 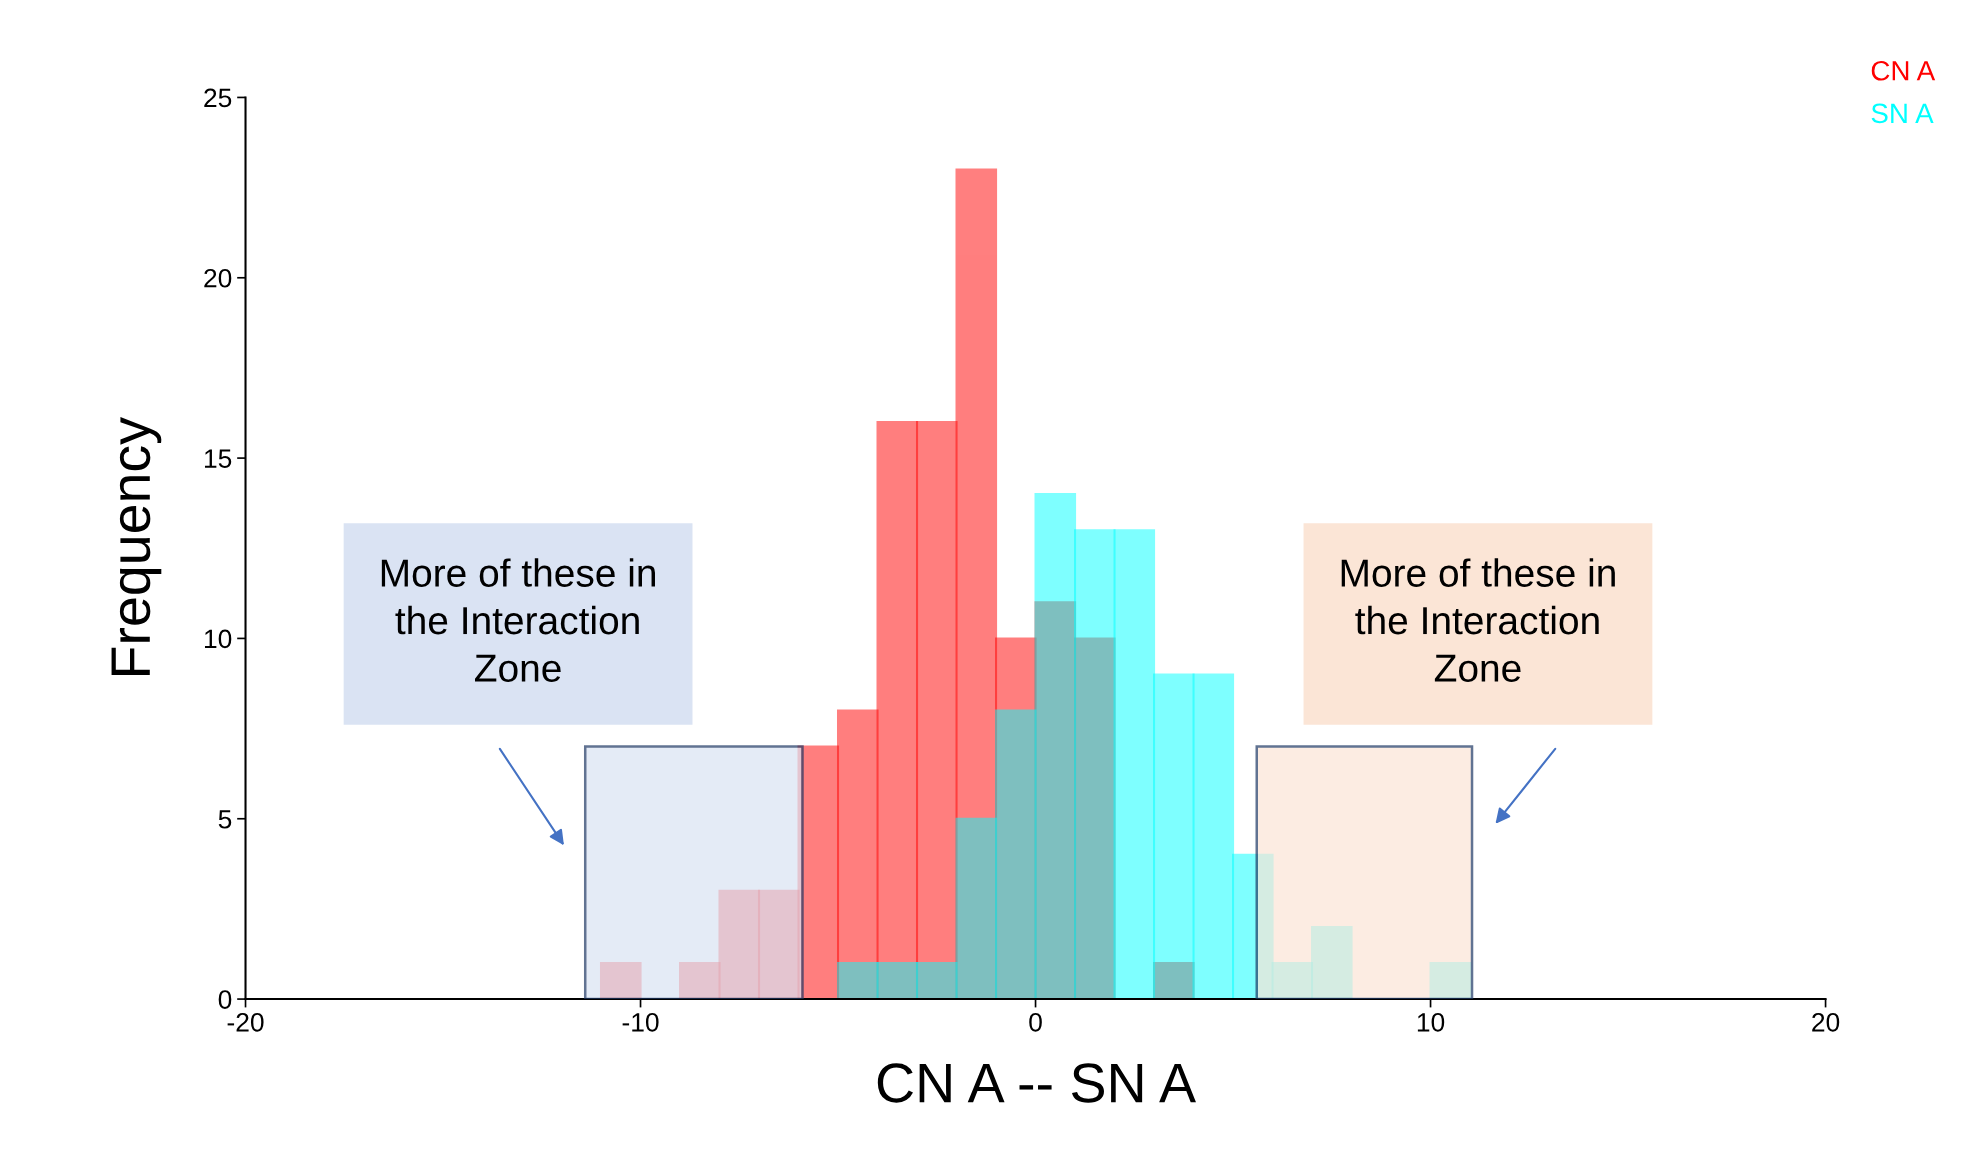 I want to click on x-tick-label: -20, so click(x=245, y=1022).